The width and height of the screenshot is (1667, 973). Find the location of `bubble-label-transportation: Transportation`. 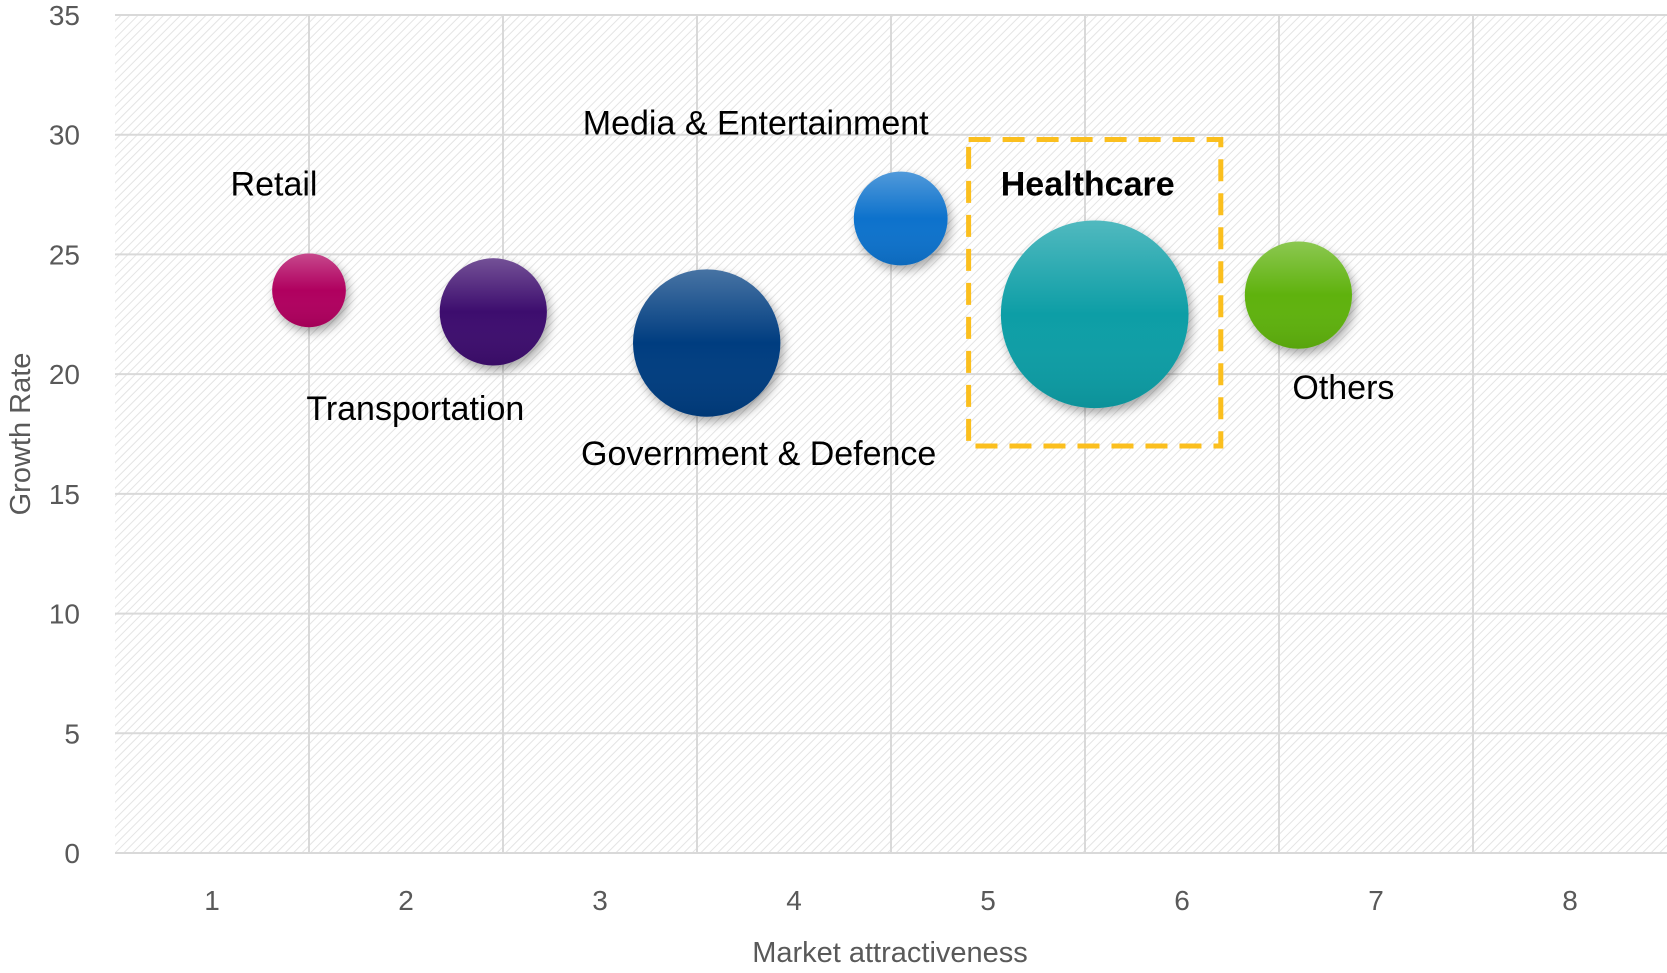

bubble-label-transportation: Transportation is located at coordinates (415, 409).